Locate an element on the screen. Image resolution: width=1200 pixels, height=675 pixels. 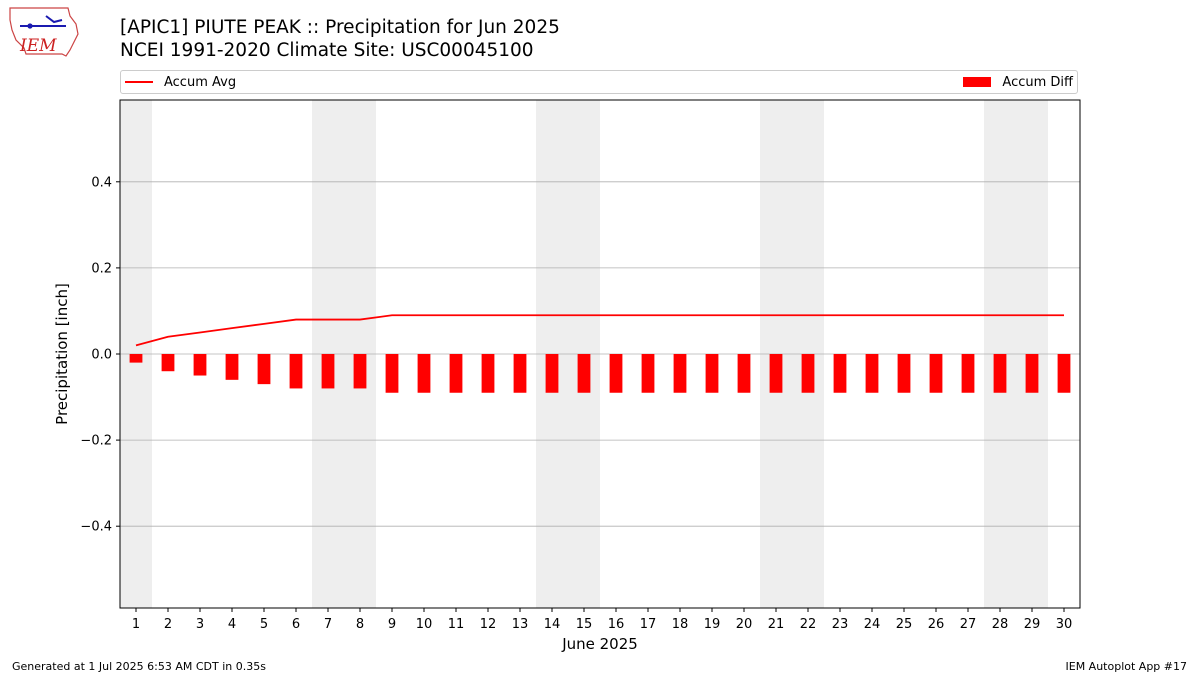
x-tick-label: 18 is located at coordinates (680, 624).